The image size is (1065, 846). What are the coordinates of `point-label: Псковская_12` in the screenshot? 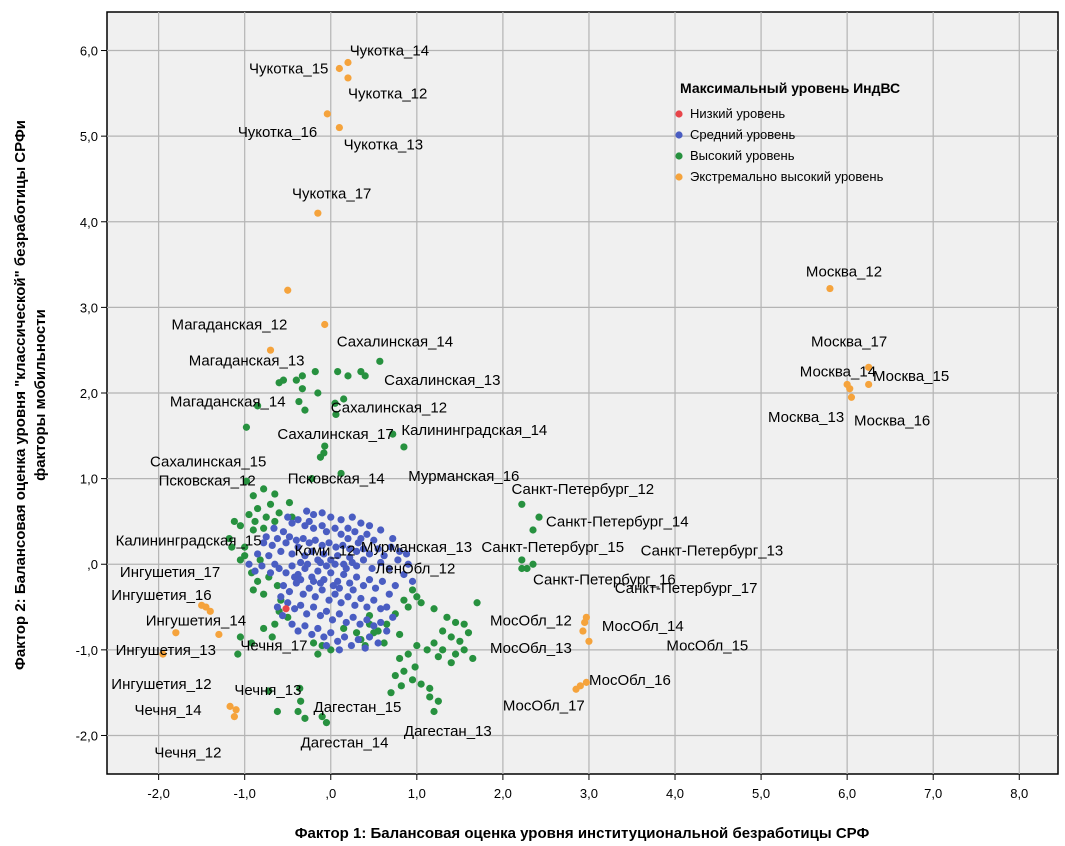 It's located at (207, 480).